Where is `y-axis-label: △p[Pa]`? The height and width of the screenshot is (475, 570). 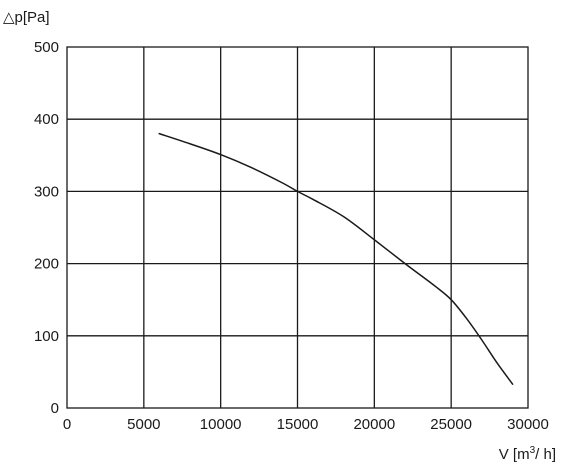
y-axis-label: △p[Pa] is located at coordinates (26, 17).